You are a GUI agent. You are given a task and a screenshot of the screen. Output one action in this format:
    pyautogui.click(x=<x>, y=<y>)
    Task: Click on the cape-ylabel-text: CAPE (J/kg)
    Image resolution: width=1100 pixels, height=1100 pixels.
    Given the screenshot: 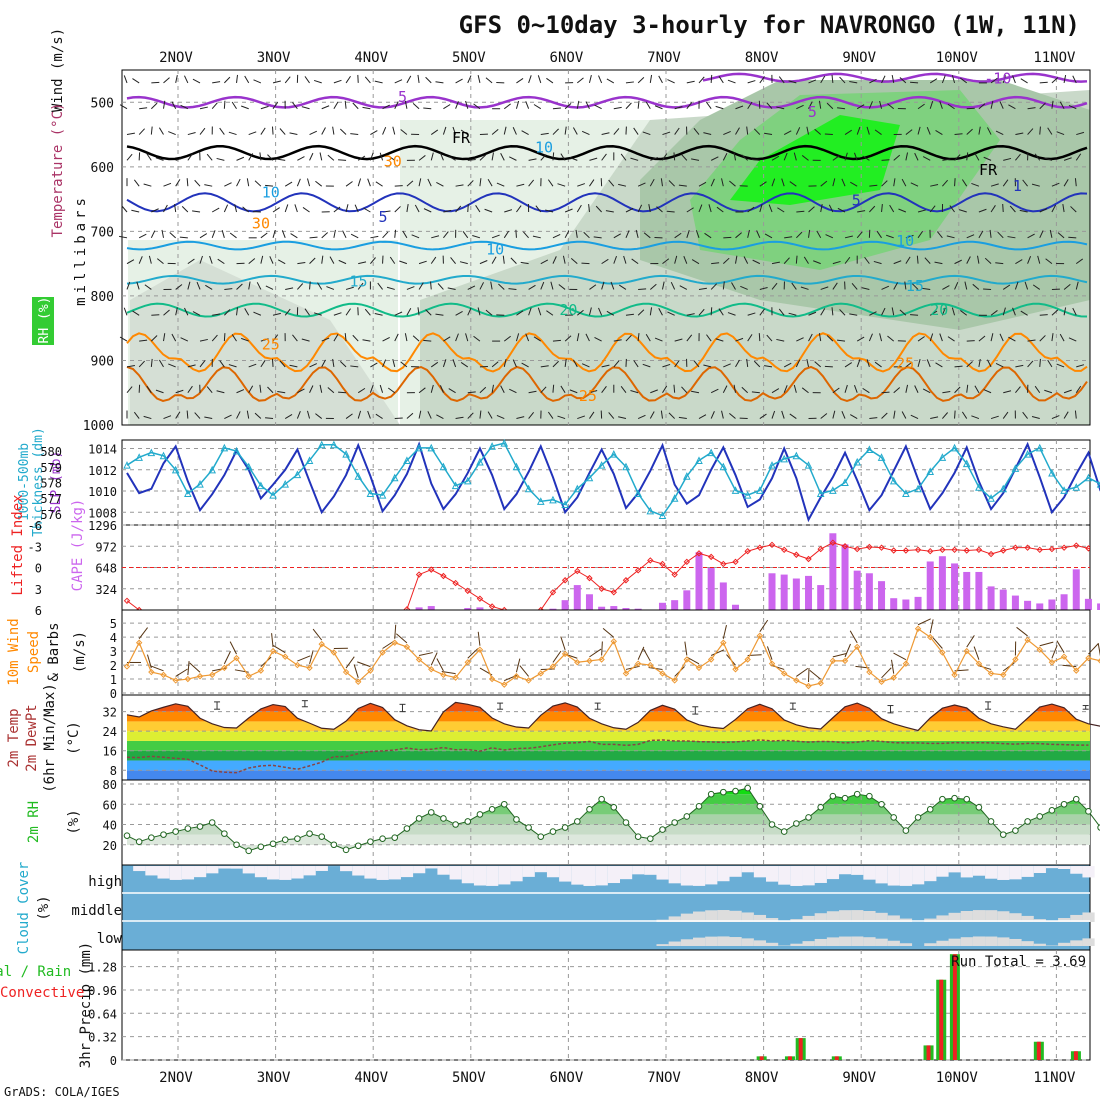 What is the action you would take?
    pyautogui.click(x=78, y=545)
    